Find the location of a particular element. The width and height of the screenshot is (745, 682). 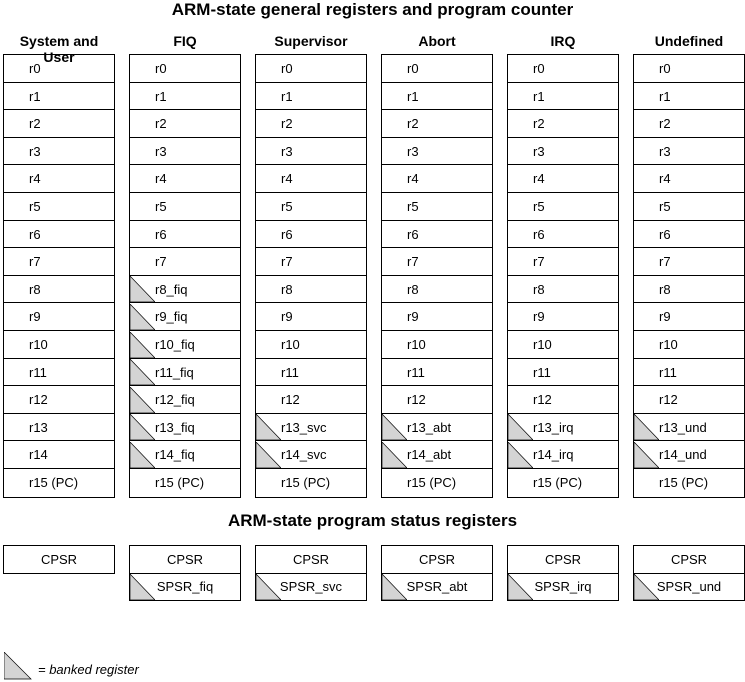

register-label: r13_abt is located at coordinates (429, 427).